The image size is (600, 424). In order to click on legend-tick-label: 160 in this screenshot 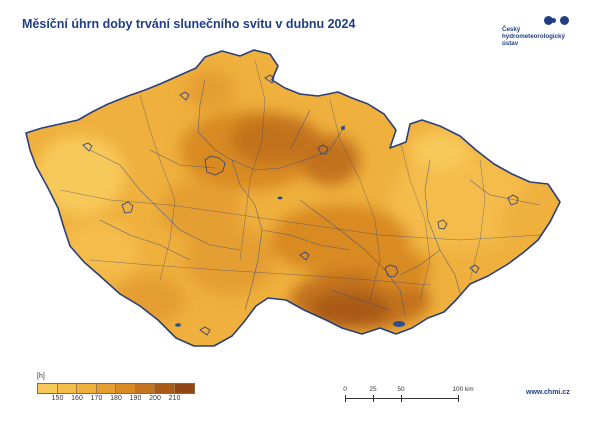, I will do `click(77, 398)`.